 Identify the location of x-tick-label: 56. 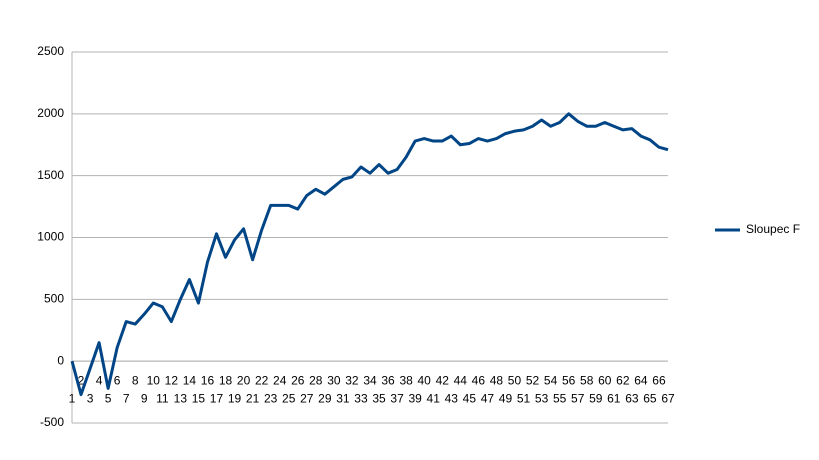
(569, 380).